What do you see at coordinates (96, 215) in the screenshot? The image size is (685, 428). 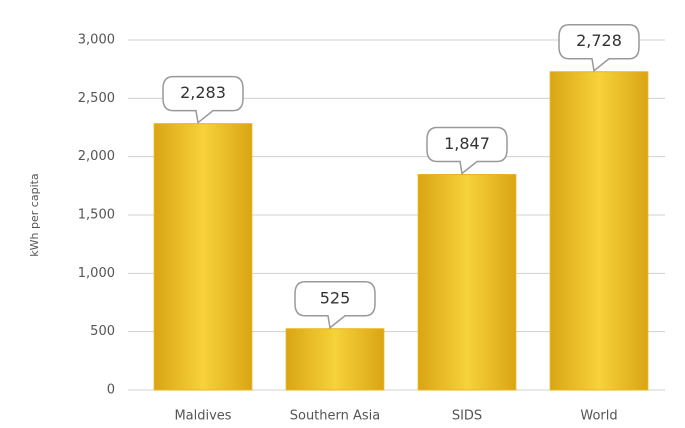 I see `y-tick-label: 1,500` at bounding box center [96, 215].